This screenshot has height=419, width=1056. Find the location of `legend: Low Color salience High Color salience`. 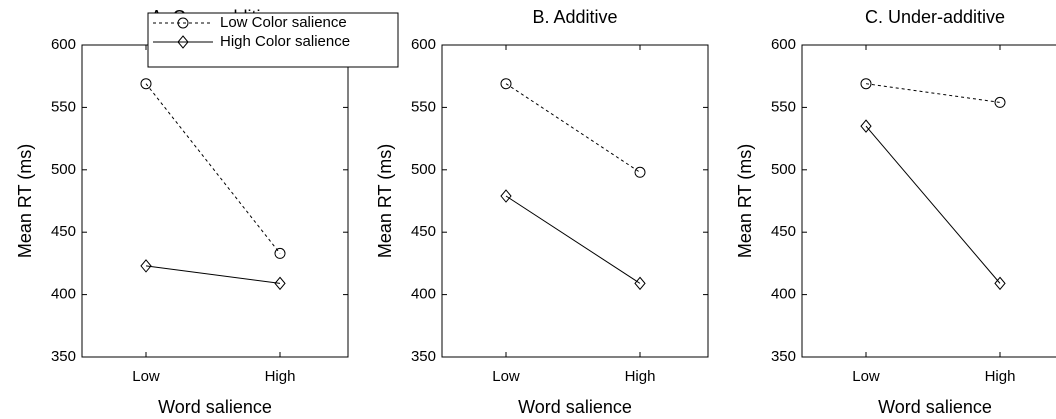

legend: Low Color salience High Color salience is located at coordinates (273, 40).